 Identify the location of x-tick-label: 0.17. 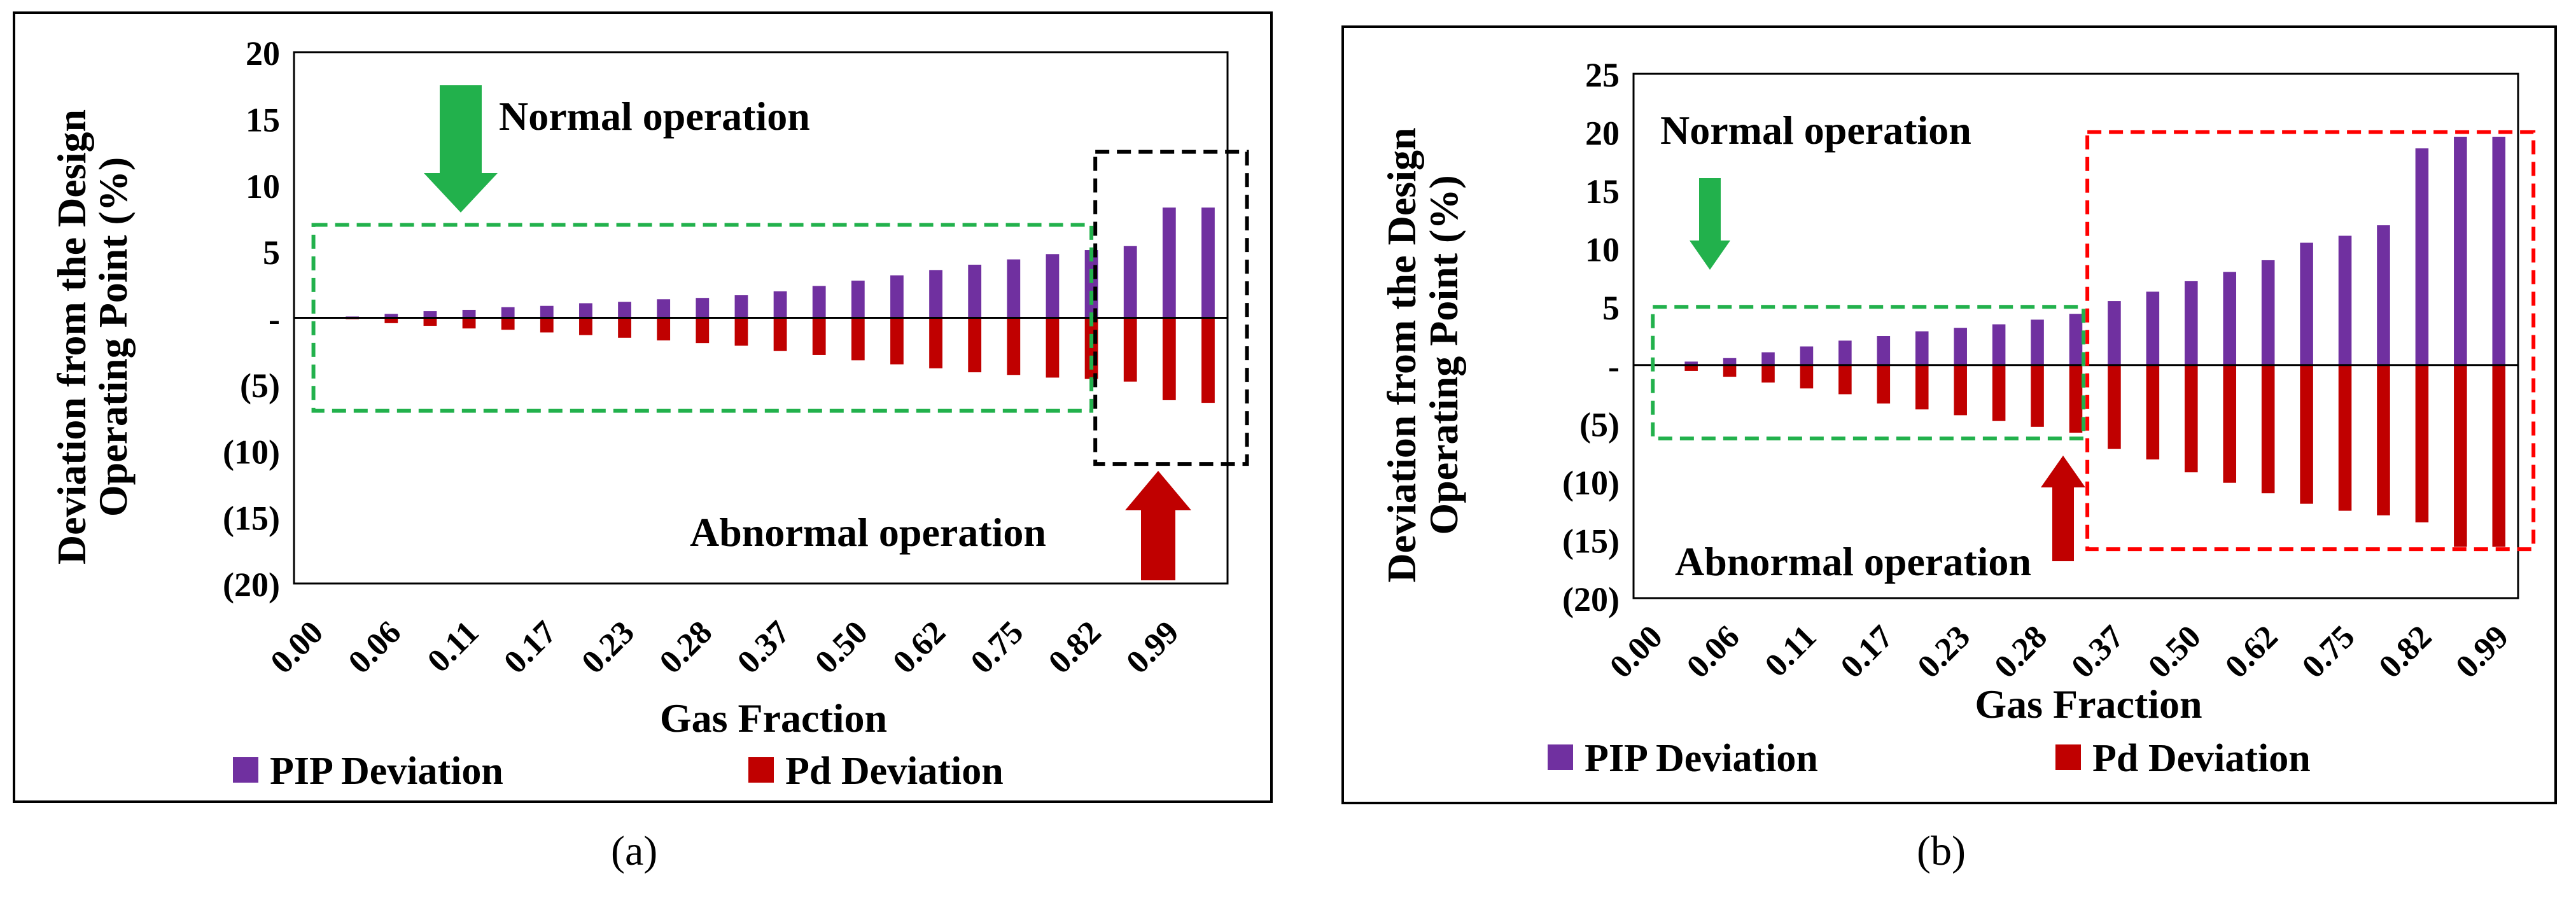
(530, 647).